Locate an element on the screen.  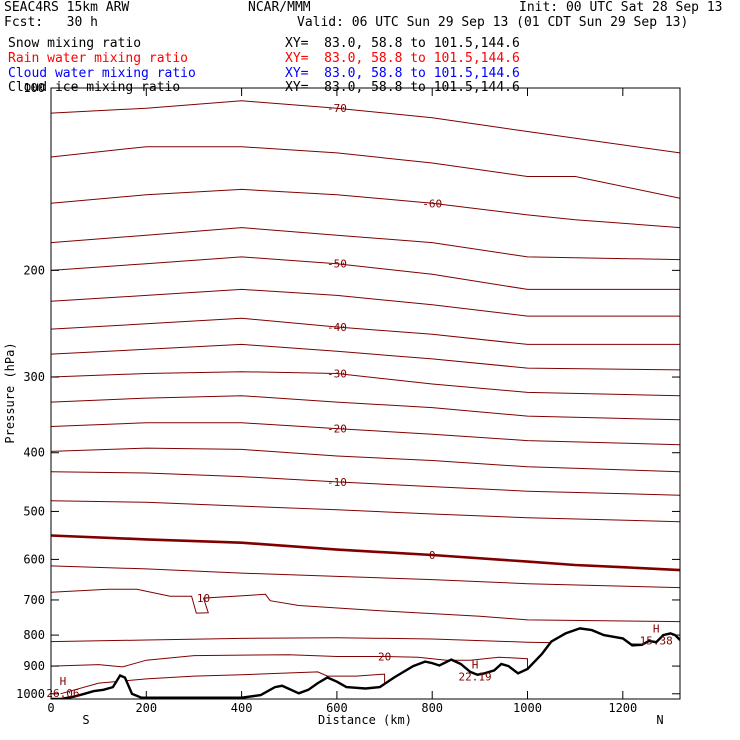
terrain-line is located at coordinates (365, 663).